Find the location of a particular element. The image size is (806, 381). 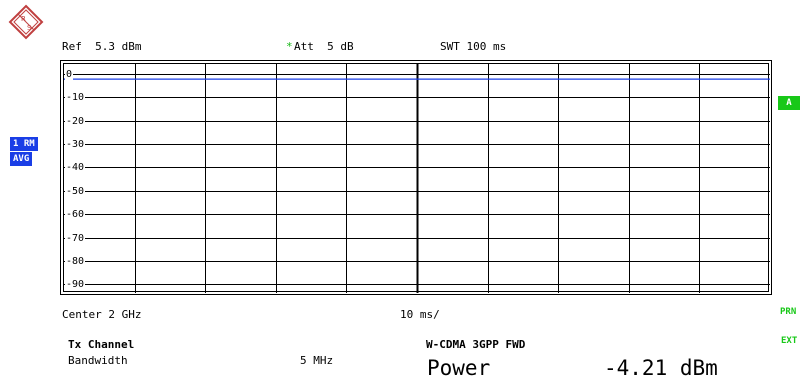

y-tick-label: -80 is located at coordinates (75, 261).